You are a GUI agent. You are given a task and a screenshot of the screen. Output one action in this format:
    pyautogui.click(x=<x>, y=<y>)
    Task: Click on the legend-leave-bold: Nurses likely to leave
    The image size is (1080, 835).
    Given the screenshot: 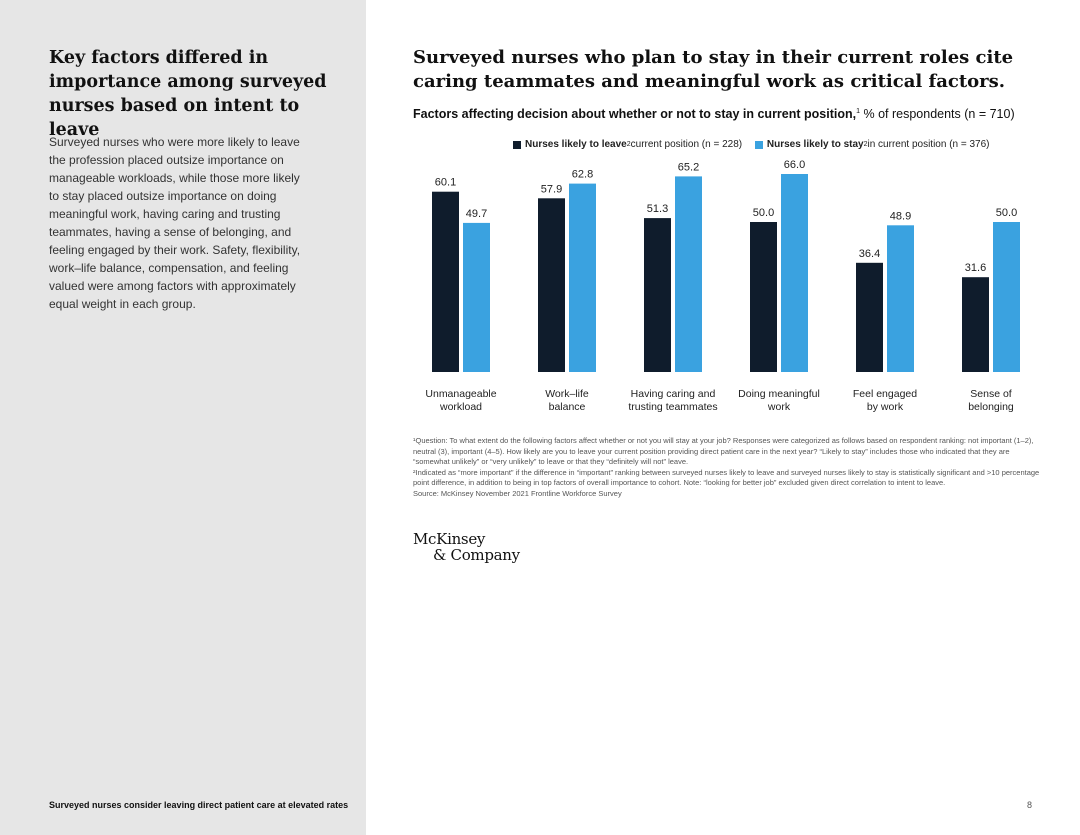 What is the action you would take?
    pyautogui.click(x=576, y=144)
    